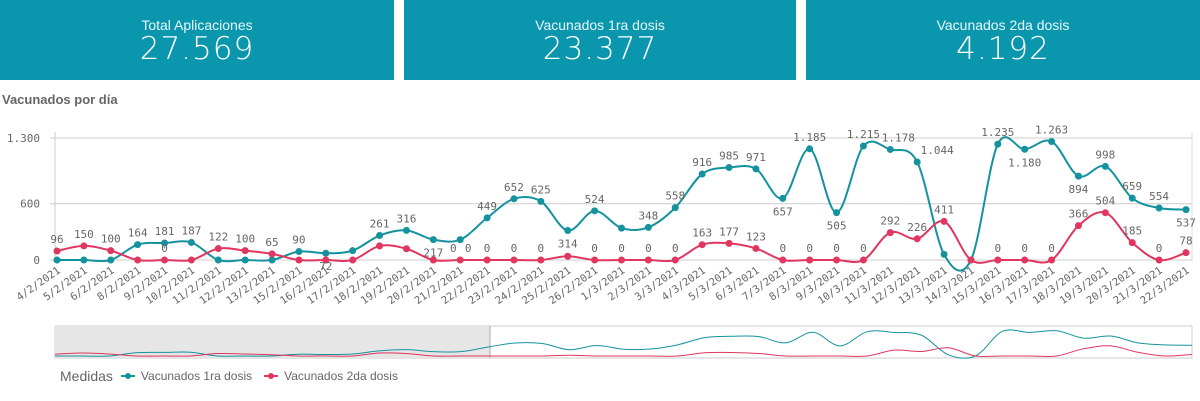  What do you see at coordinates (783, 211) in the screenshot?
I see `data-label: 657` at bounding box center [783, 211].